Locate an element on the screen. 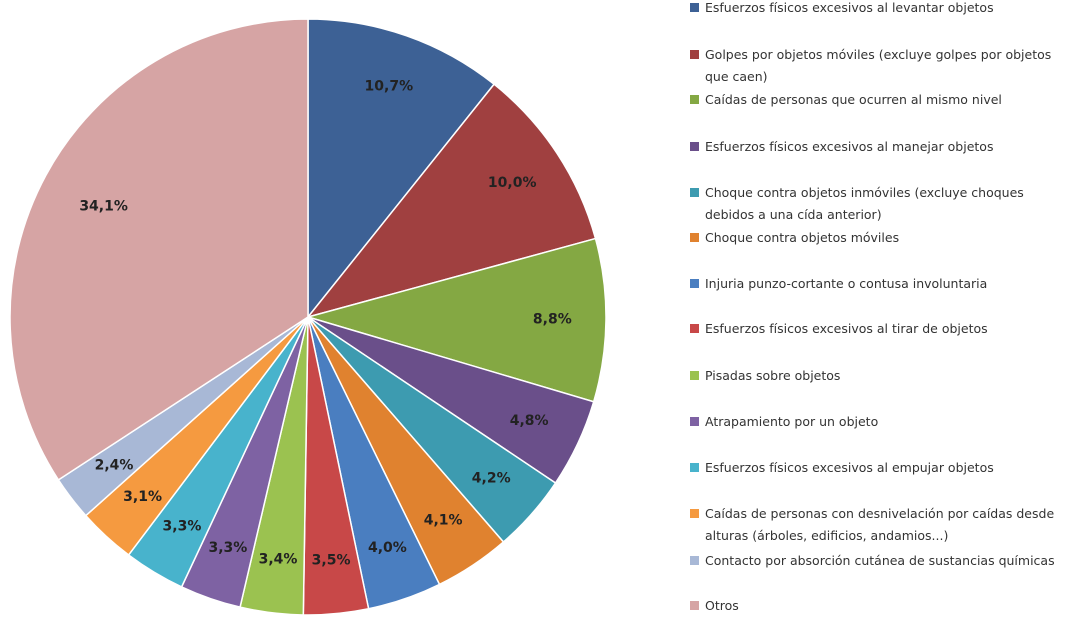 The width and height of the screenshot is (1080, 617). data-label: 4,8% is located at coordinates (529, 421).